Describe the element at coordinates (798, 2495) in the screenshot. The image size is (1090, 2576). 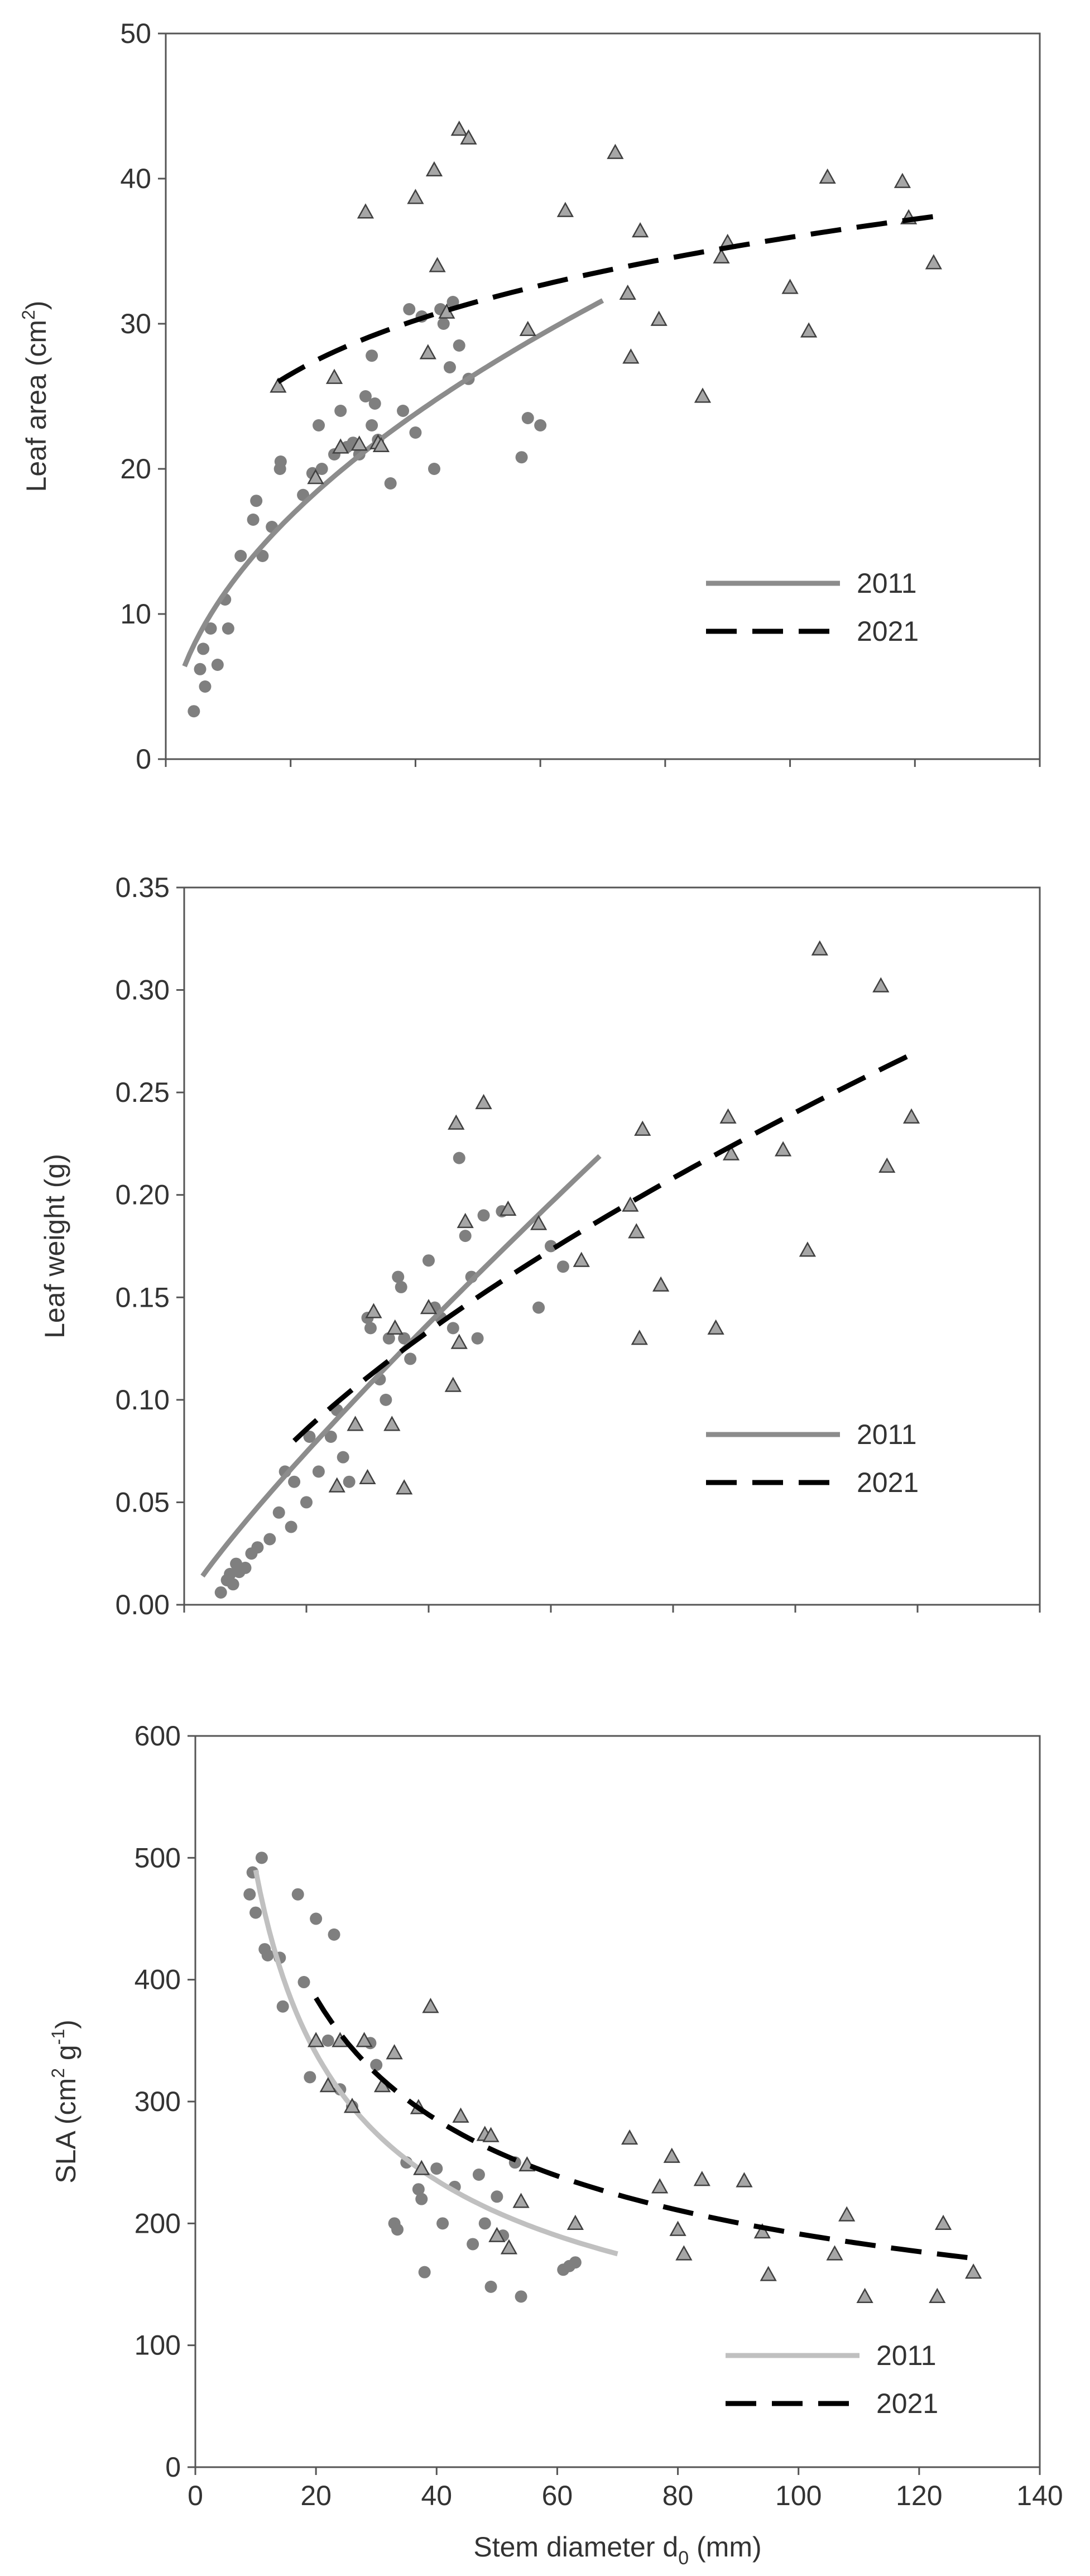
I see `x-tick-label: 100` at that location.